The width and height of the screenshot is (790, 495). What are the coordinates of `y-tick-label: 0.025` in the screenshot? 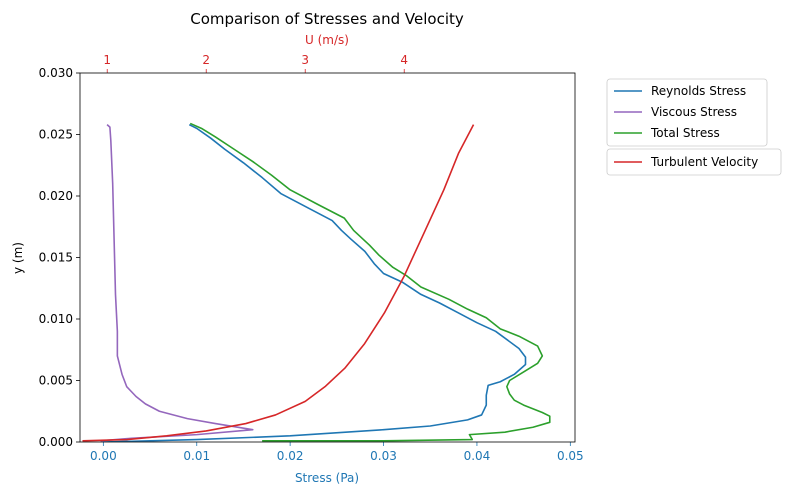 It's located at (56, 135).